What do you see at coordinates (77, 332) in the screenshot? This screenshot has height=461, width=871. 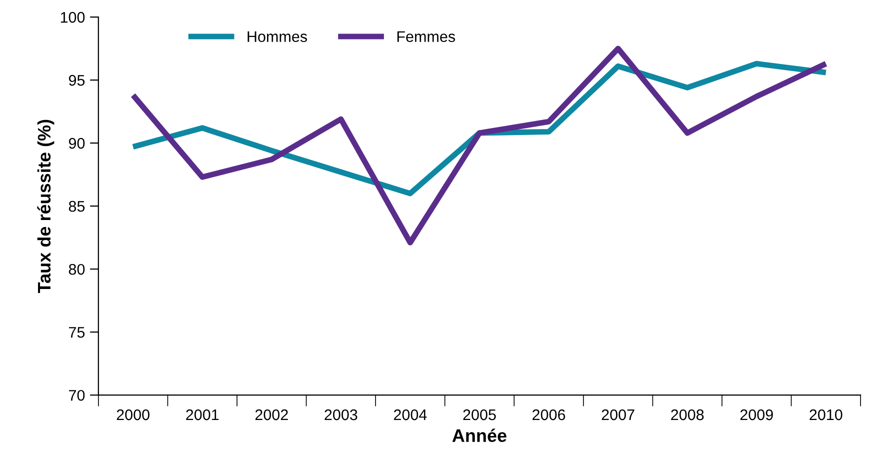 I see `y-tick-label: 75` at bounding box center [77, 332].